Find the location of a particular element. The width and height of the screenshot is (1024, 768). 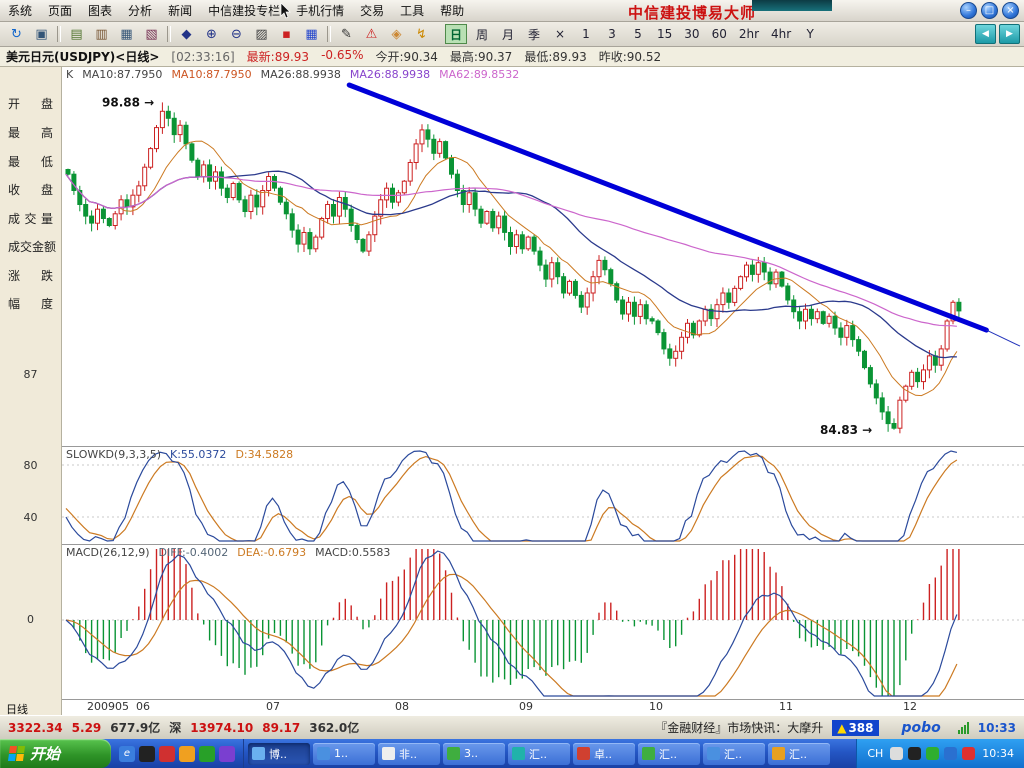

menu-item-4: 新闻 is located at coordinates (180, 11).